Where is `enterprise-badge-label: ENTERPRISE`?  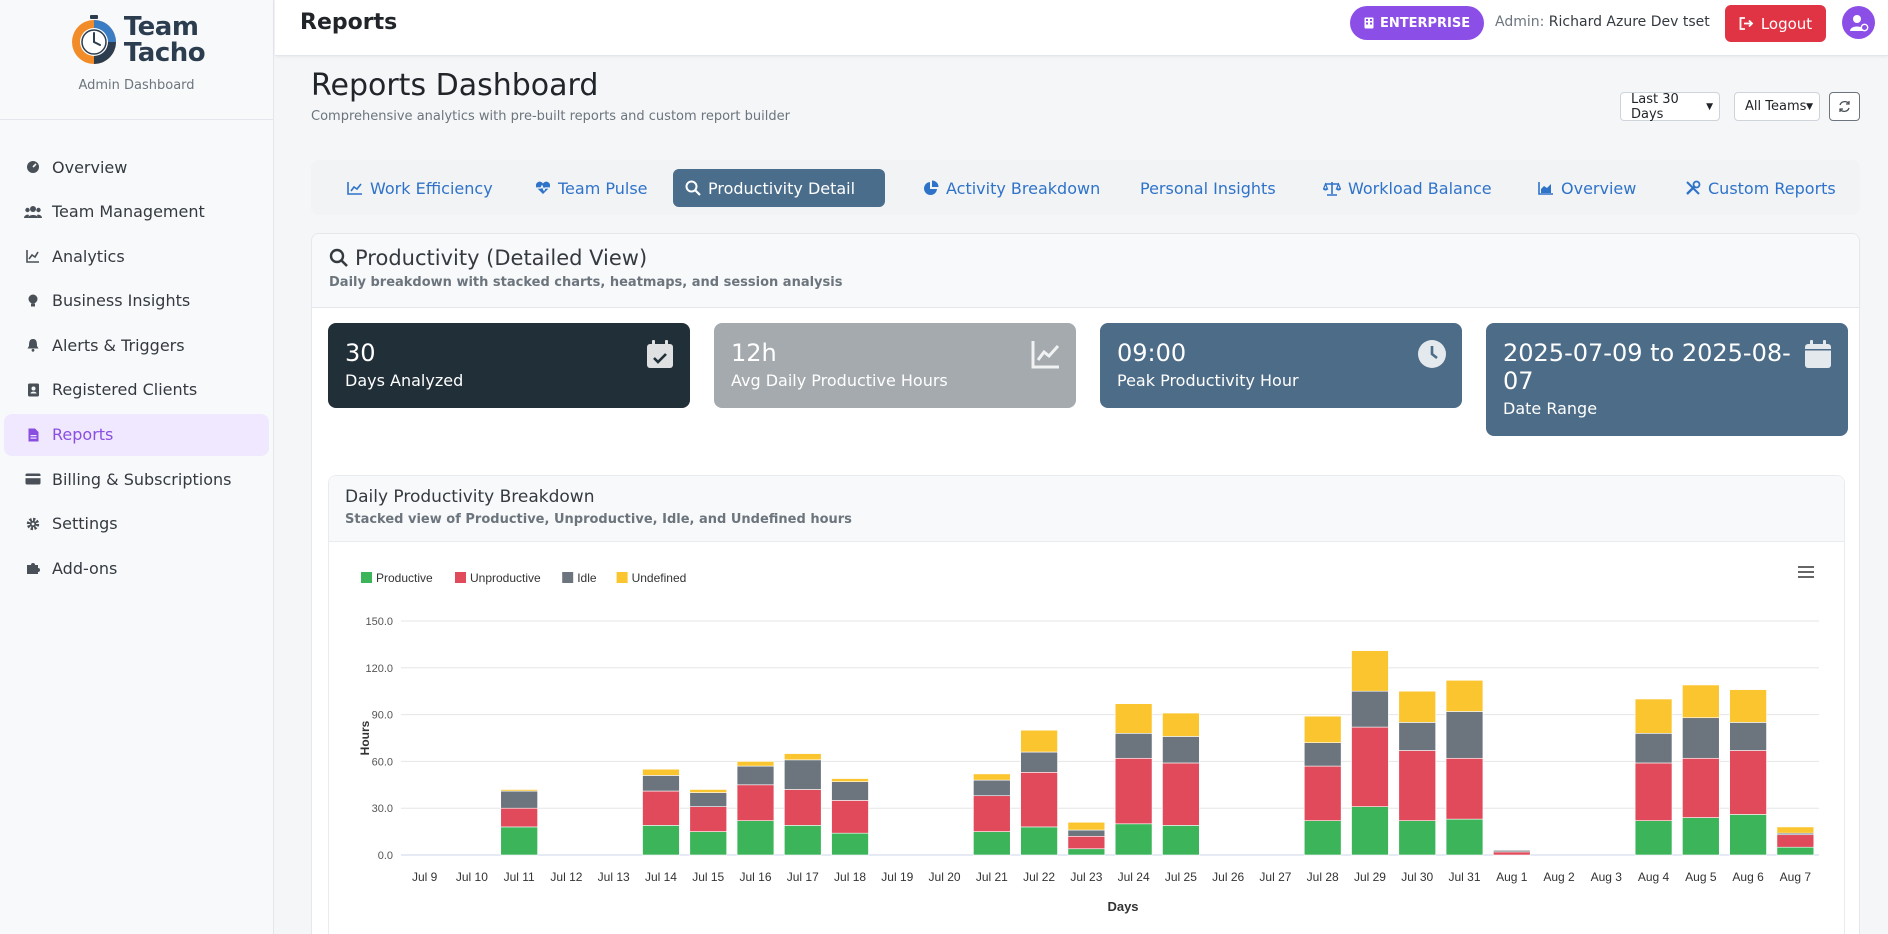
enterprise-badge-label: ENTERPRISE is located at coordinates (1425, 23).